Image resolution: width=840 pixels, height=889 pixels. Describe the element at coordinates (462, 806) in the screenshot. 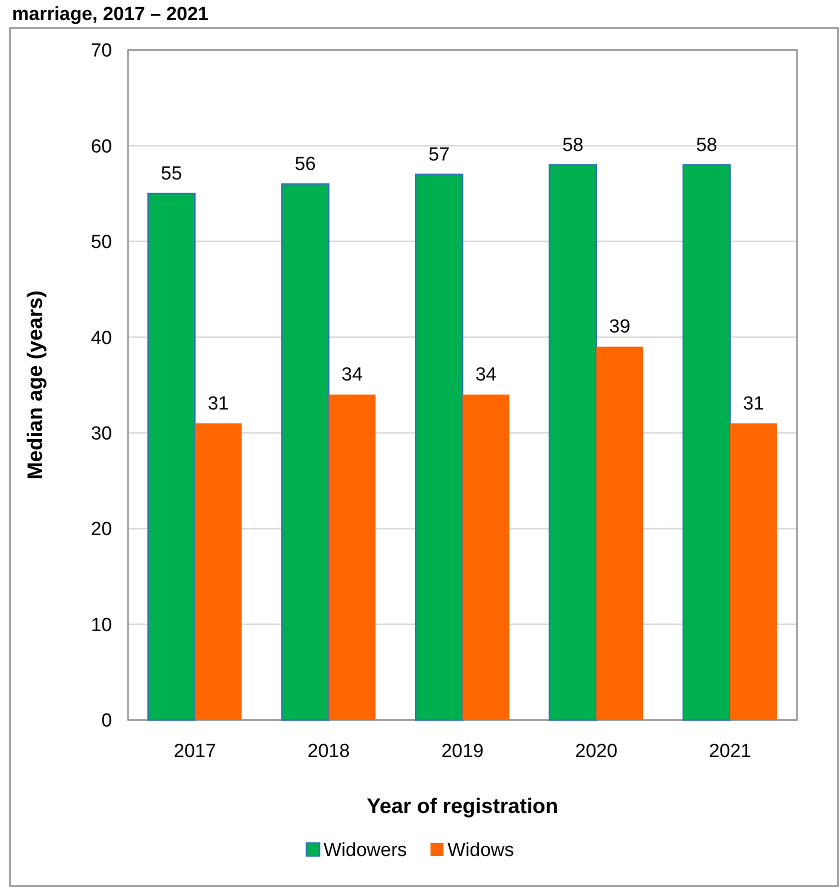

I see `x-axis-title: Year of registration` at that location.